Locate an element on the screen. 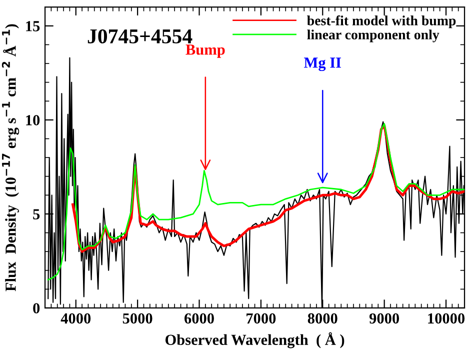 Image resolution: width=474 pixels, height=354 pixels. y-tick-label: 5 is located at coordinates (36, 214).